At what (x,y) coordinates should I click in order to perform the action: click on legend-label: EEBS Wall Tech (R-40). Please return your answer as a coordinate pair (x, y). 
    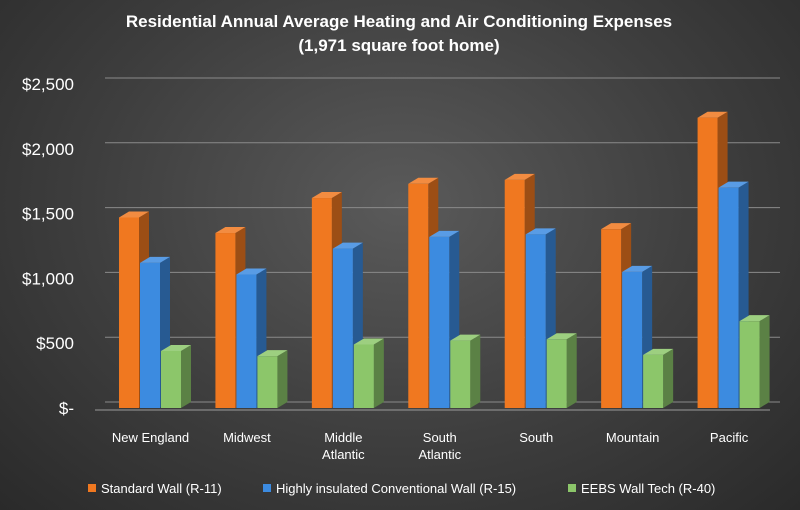
    Looking at the image, I should click on (648, 488).